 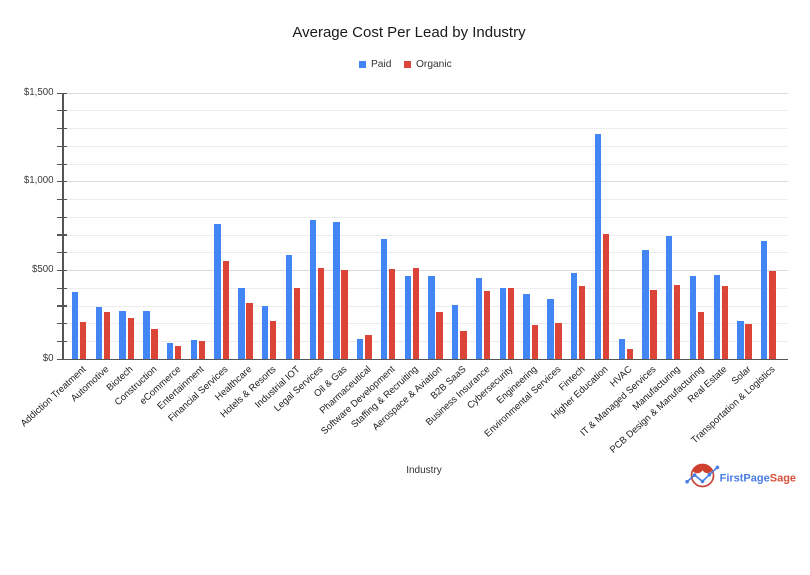 What do you see at coordinates (758, 479) in the screenshot?
I see `svg-text: FirstPageSage` at bounding box center [758, 479].